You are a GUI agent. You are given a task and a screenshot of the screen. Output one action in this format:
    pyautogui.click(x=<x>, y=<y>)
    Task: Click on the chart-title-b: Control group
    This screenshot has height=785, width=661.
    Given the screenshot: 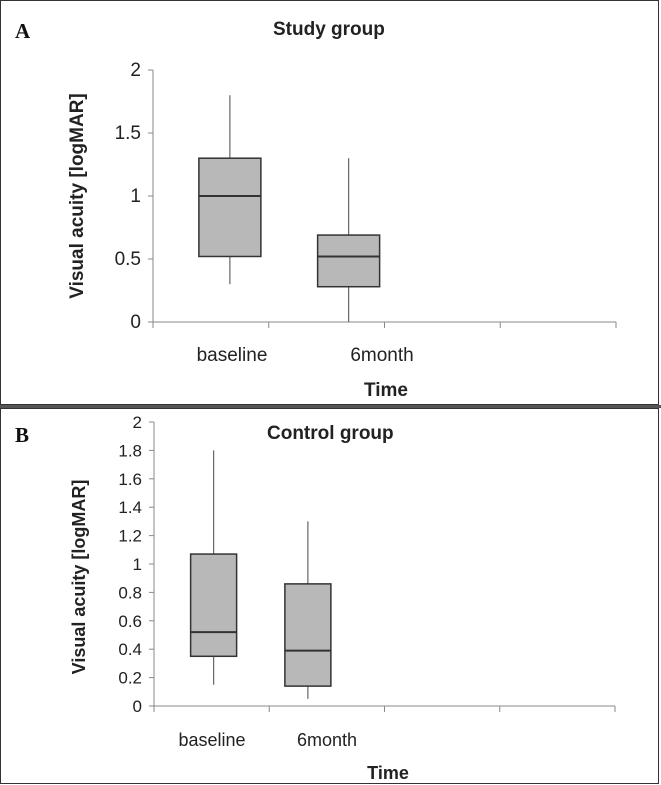 What is the action you would take?
    pyautogui.click(x=330, y=433)
    